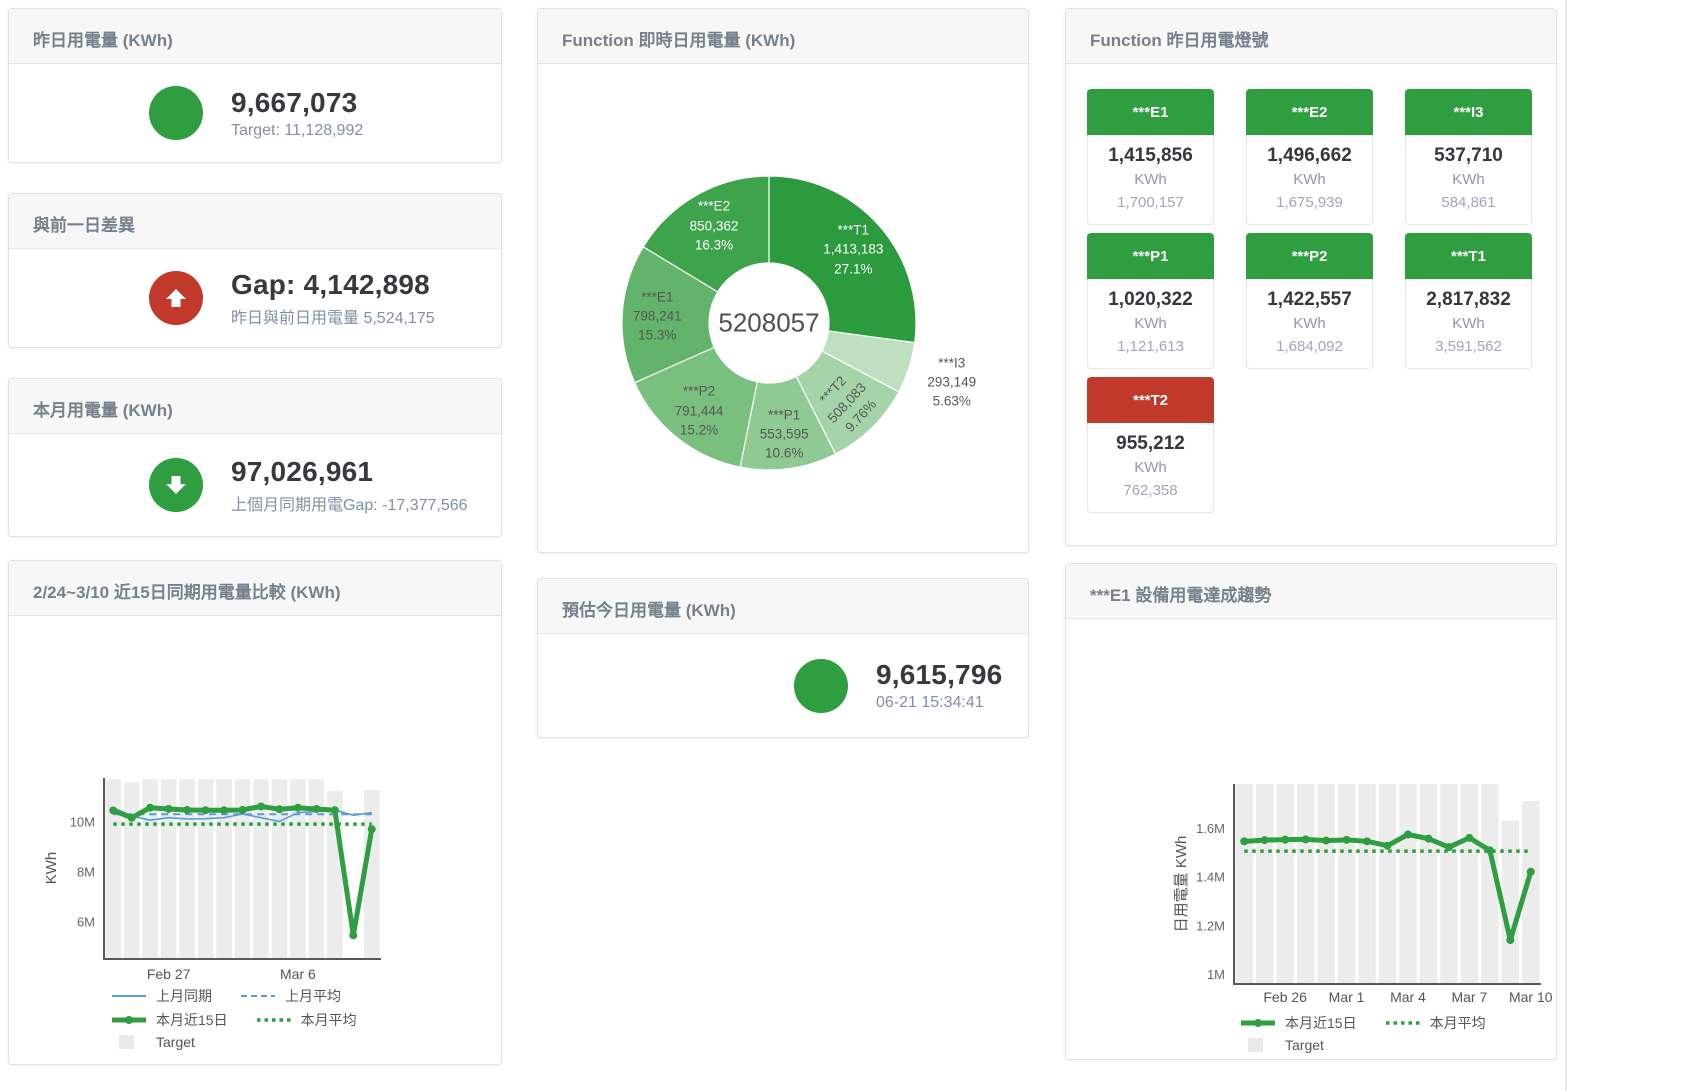 The width and height of the screenshot is (1681, 1091). Describe the element at coordinates (1150, 256) in the screenshot. I see `light-tile-status: ***P1` at that location.